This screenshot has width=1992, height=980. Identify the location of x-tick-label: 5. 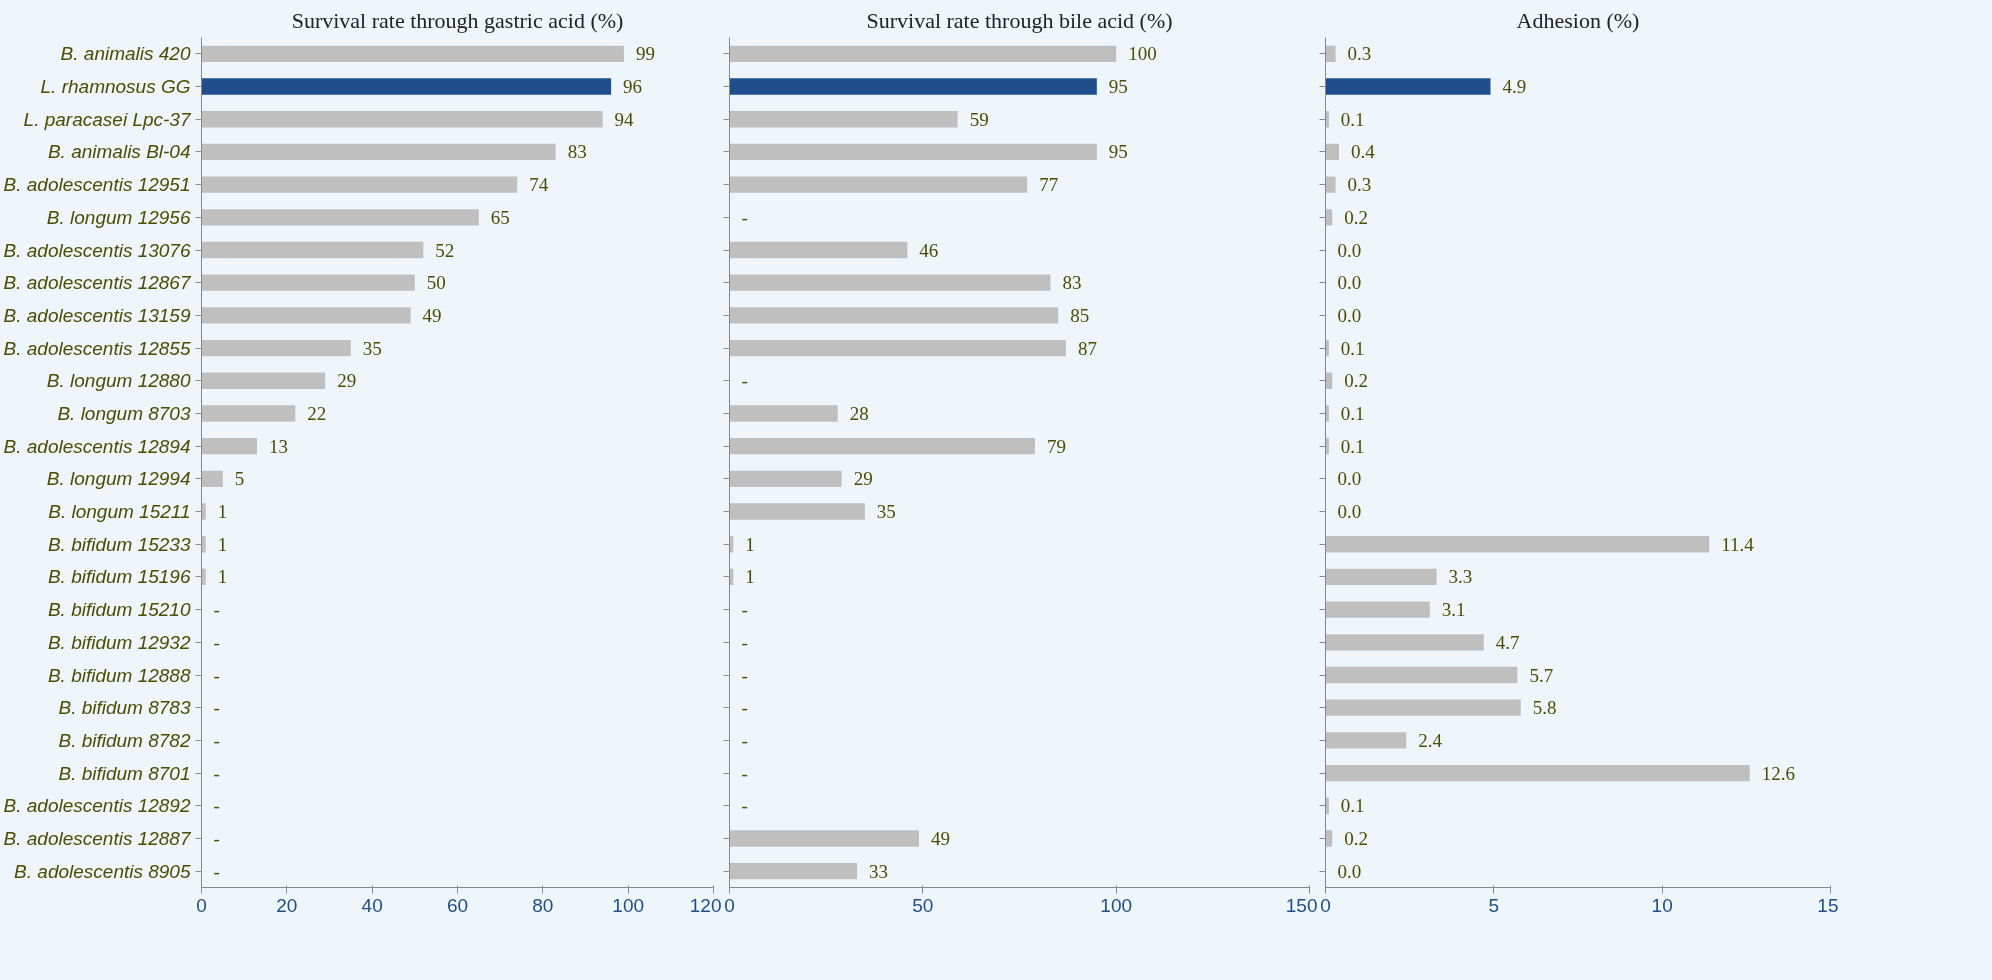
(1494, 905).